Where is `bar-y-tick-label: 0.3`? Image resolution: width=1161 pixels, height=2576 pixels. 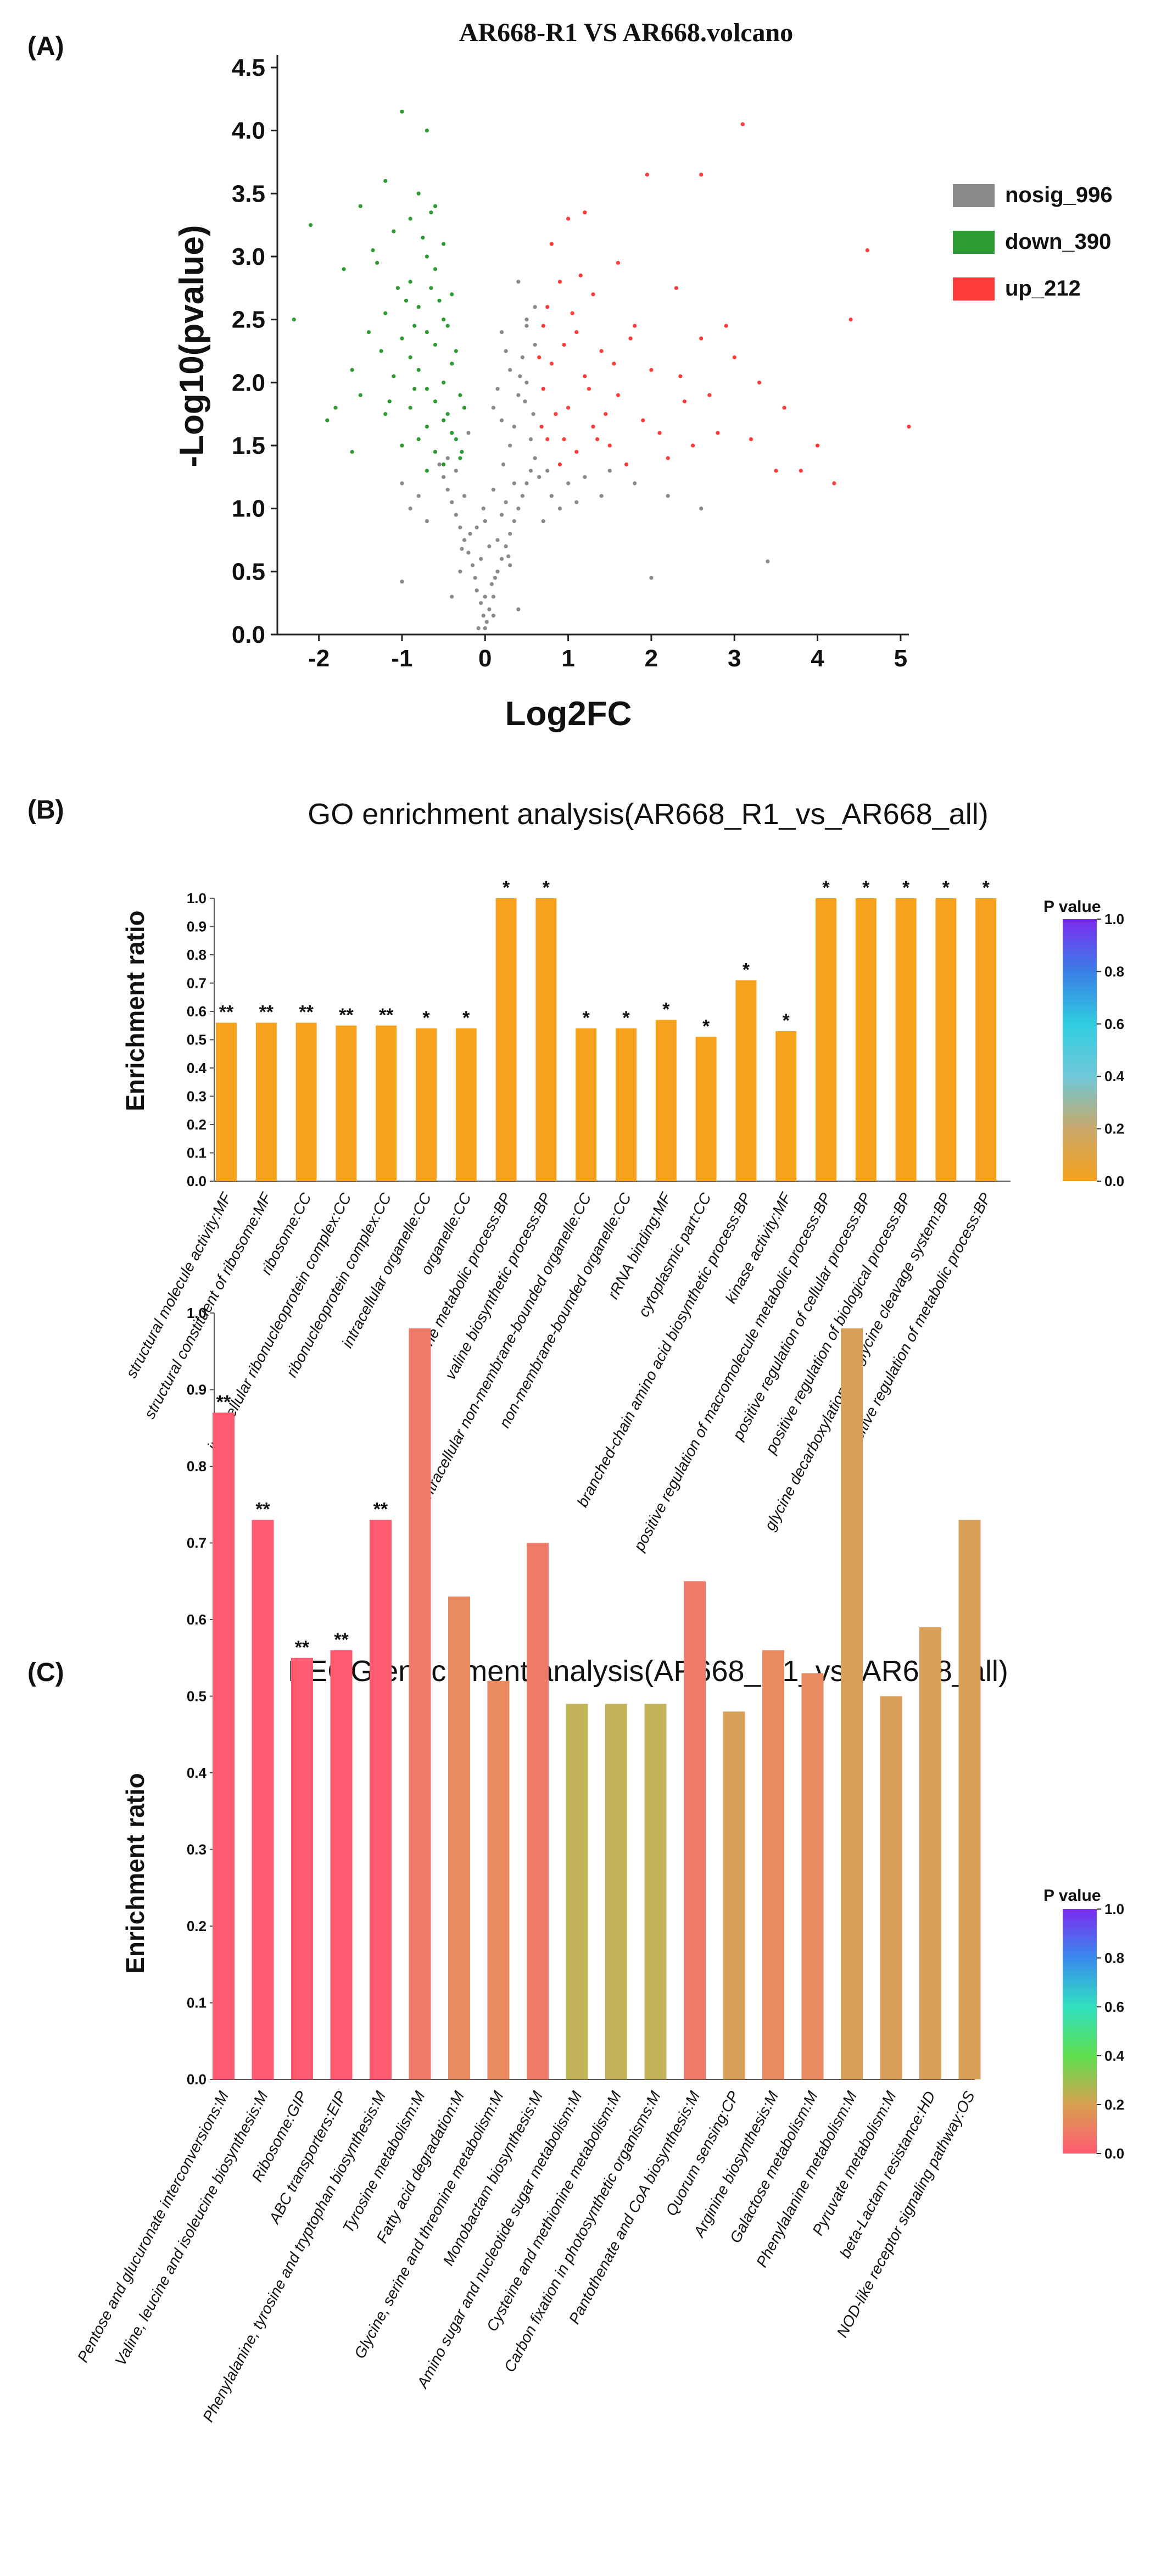
bar-y-tick-label: 0.3 is located at coordinates (196, 1096).